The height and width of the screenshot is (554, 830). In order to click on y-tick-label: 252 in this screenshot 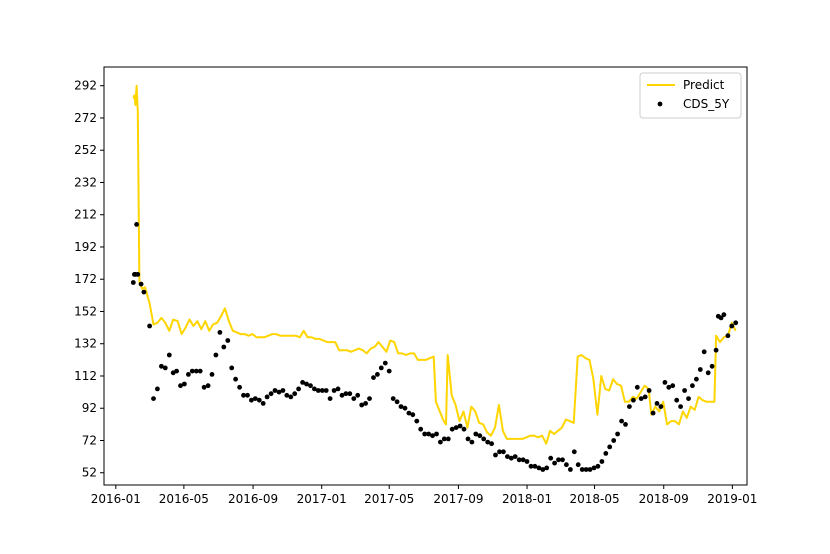, I will do `click(85, 150)`.